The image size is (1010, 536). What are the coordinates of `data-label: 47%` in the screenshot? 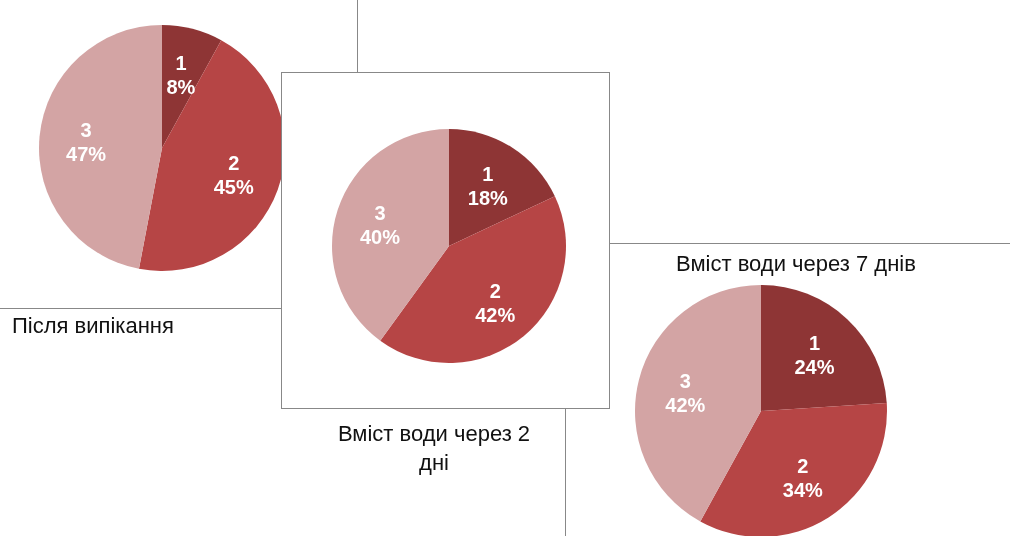 It's located at (86, 153).